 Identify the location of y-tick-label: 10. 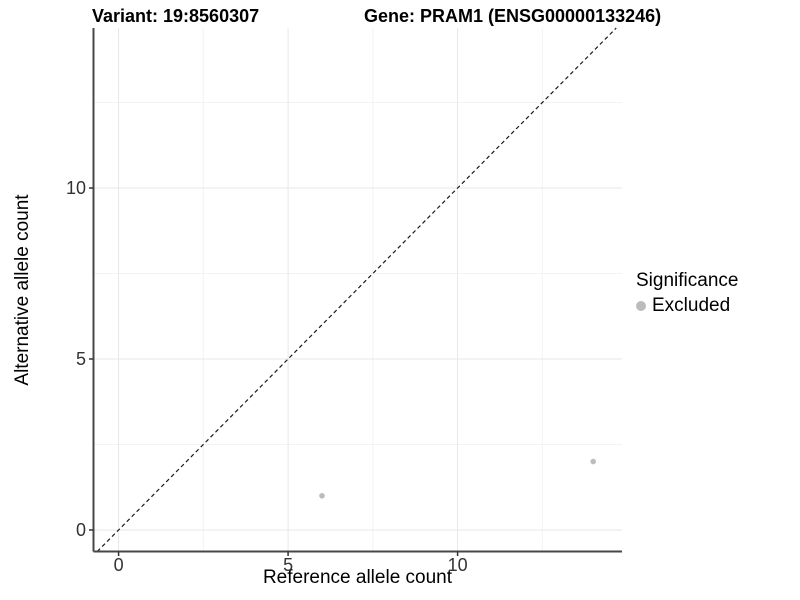
(75, 188).